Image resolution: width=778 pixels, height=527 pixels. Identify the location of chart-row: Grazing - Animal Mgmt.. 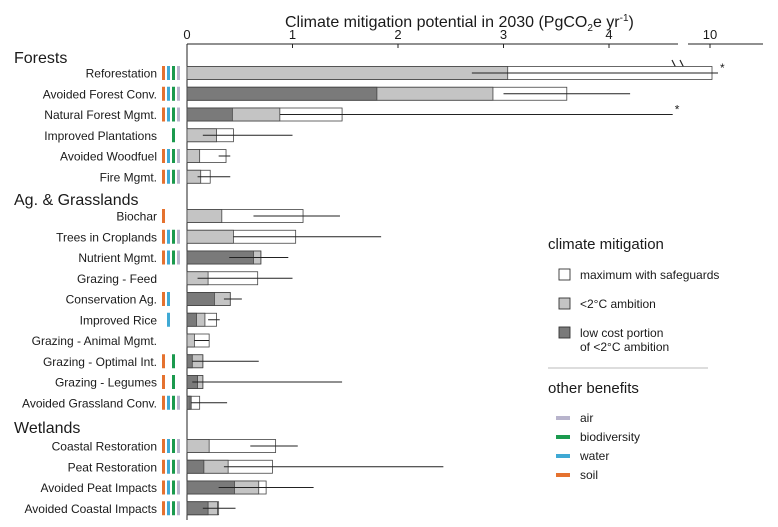
(121, 340).